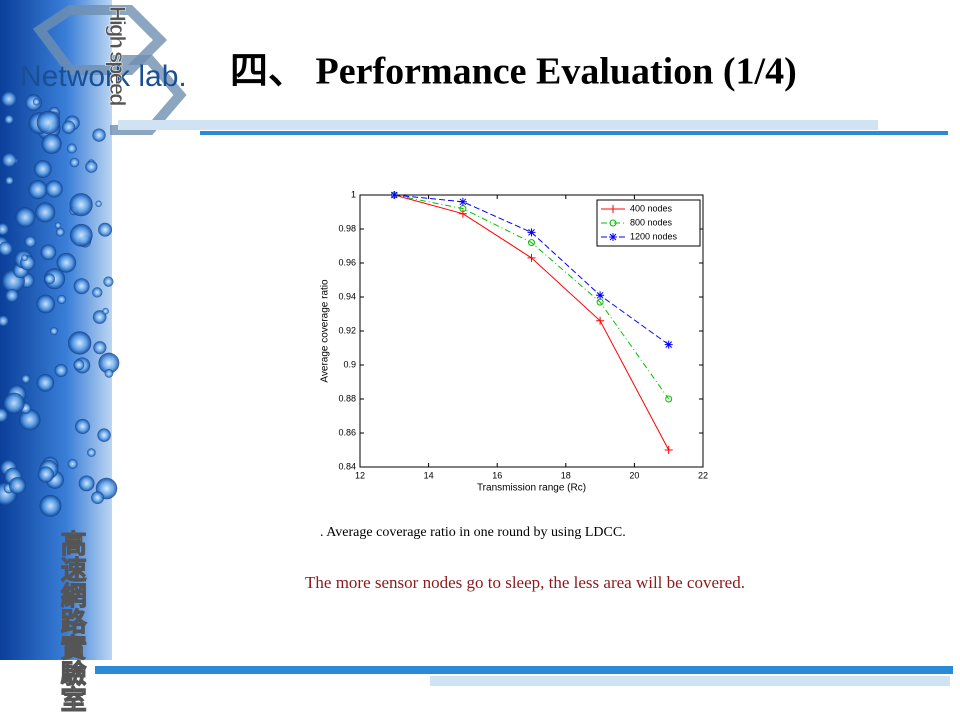 The height and width of the screenshot is (725, 960). Describe the element at coordinates (117, 55) in the screenshot. I see `logo-vertical: High speed` at that location.